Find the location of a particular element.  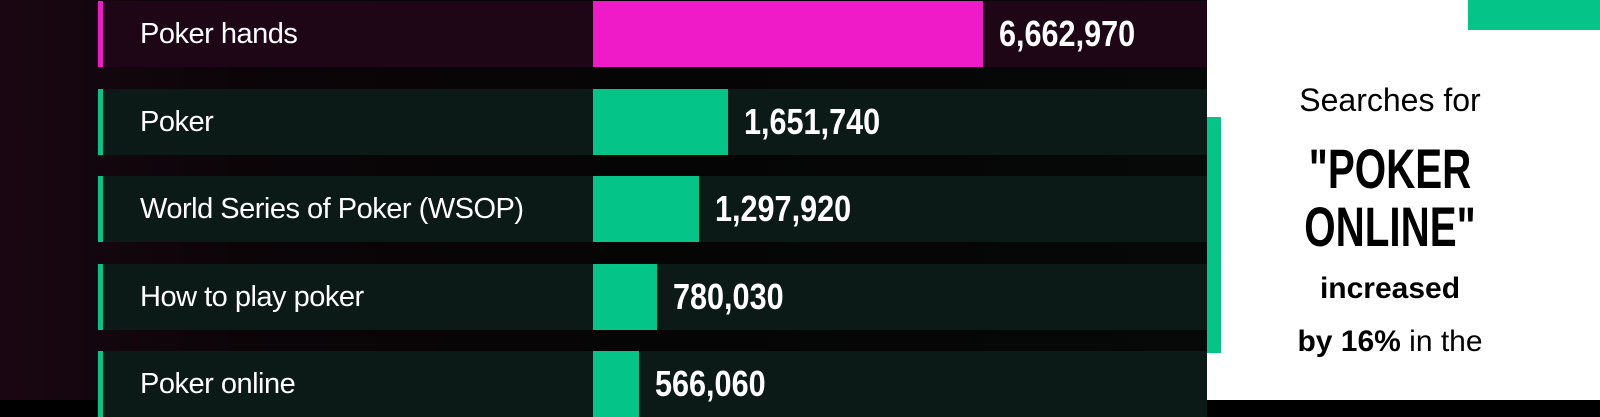

bar-row: How to play poker 780,030 is located at coordinates (652, 297).